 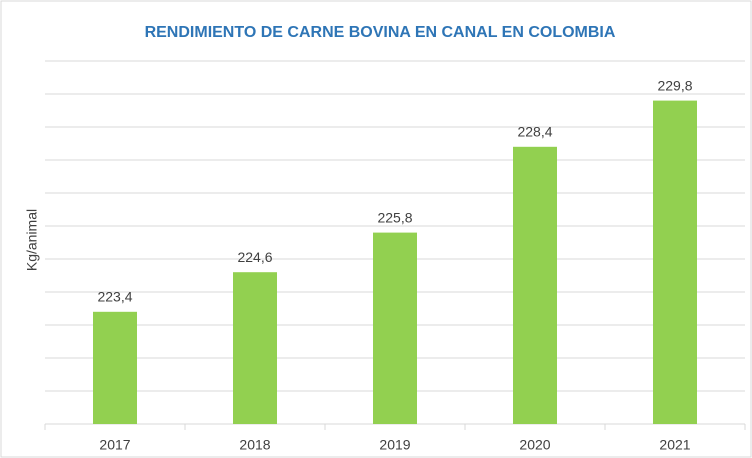 What do you see at coordinates (534, 132) in the screenshot?
I see `data-label: 228,4` at bounding box center [534, 132].